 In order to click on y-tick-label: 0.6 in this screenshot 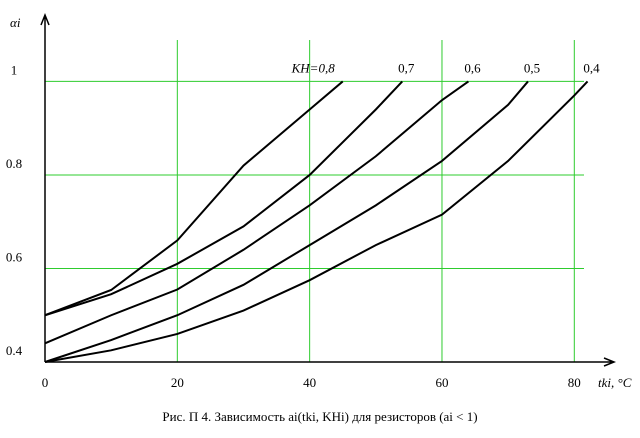, I will do `click(14, 256)`.